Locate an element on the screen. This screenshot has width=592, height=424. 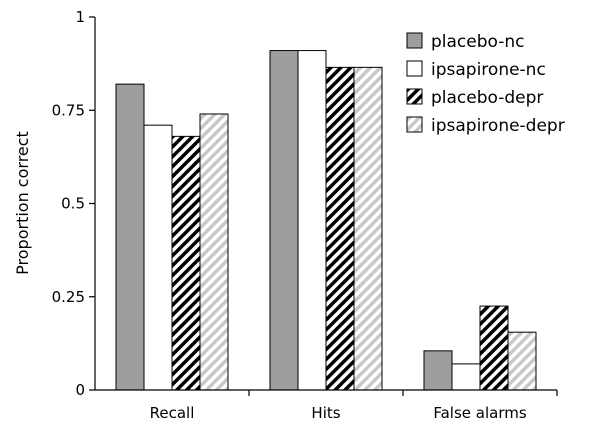
legend-label-placebo-nc: placebo-nc is located at coordinates (478, 42).